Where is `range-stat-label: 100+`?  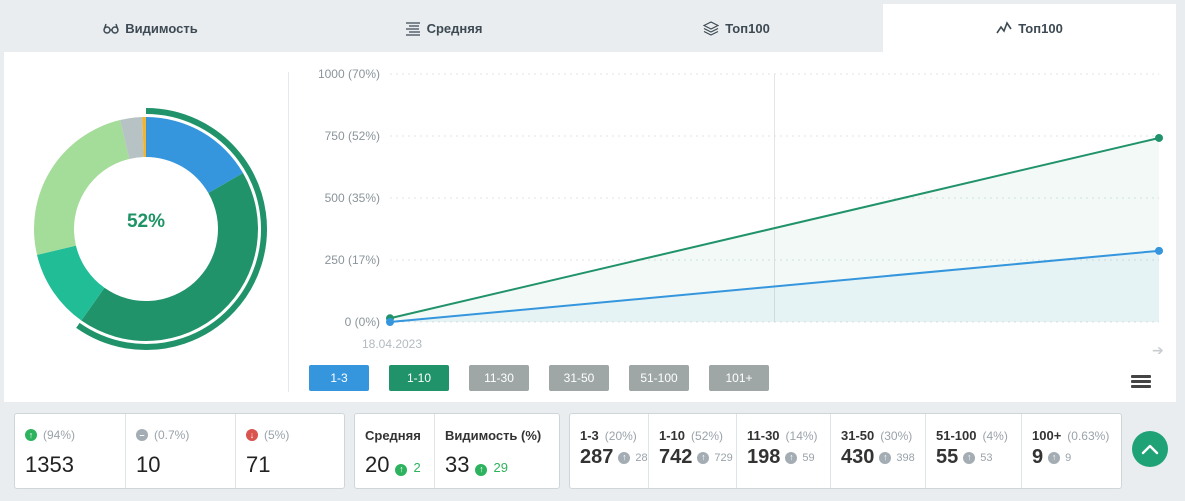 range-stat-label: 100+ is located at coordinates (1047, 435).